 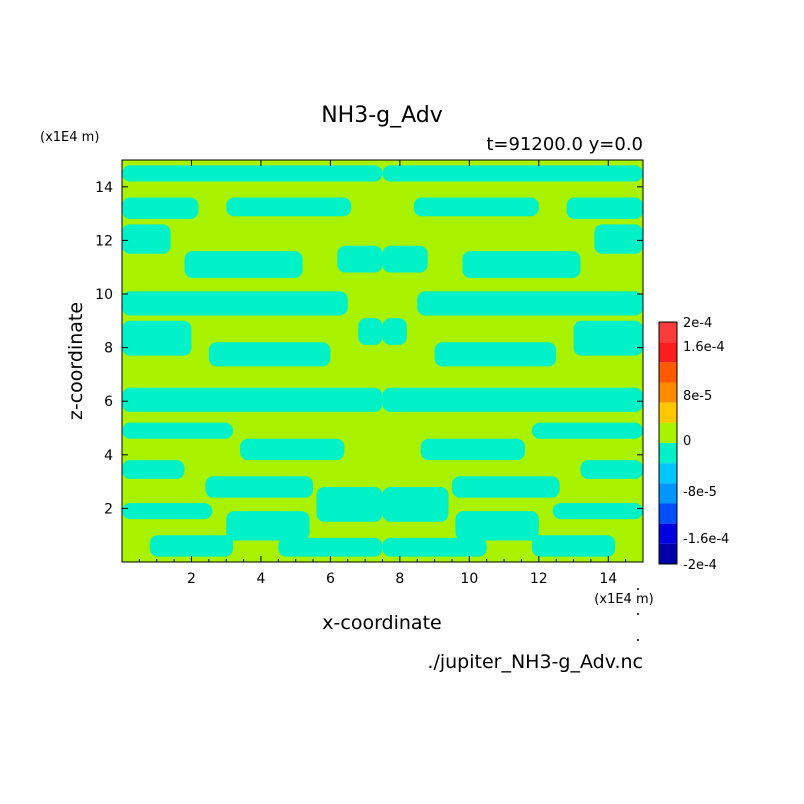 I want to click on colorbar, so click(x=668, y=443).